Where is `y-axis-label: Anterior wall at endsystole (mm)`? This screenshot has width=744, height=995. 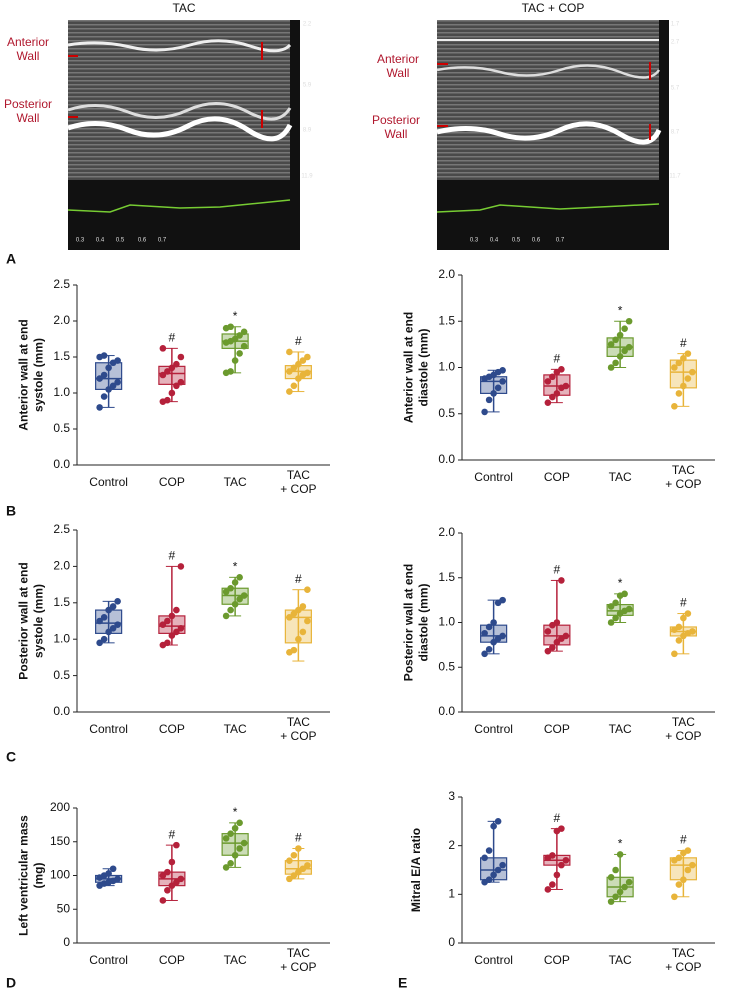
y-axis-label: Anterior wall at endsystole (mm) is located at coordinates (31, 374).